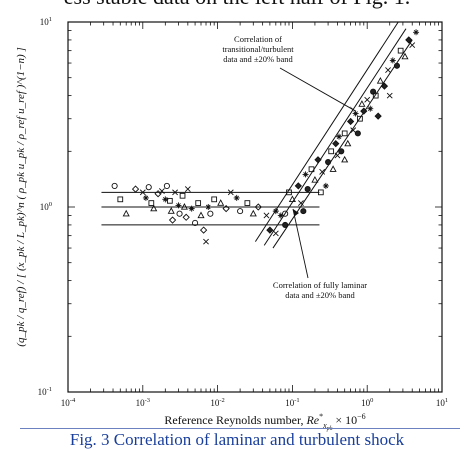 The height and width of the screenshot is (450, 474). What do you see at coordinates (45, 391) in the screenshot?
I see `y-tick-label: 10⁻¹` at bounding box center [45, 391].